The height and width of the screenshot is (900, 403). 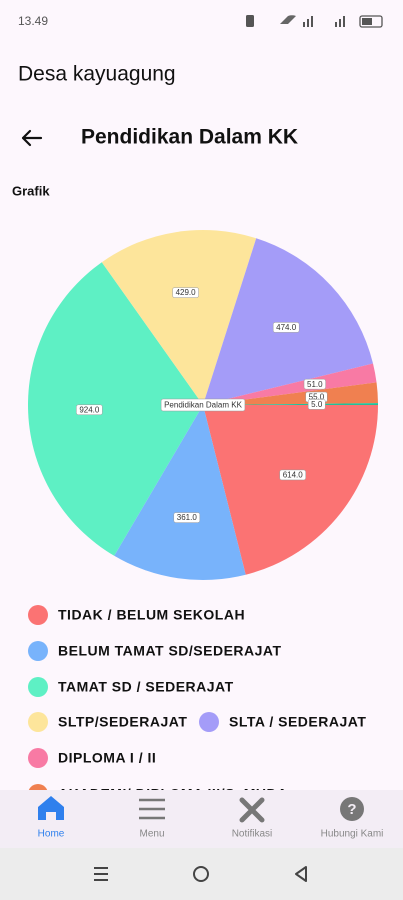 What do you see at coordinates (297, 722) in the screenshot?
I see `legend-label: SLTA / SEDERAJAT` at bounding box center [297, 722].